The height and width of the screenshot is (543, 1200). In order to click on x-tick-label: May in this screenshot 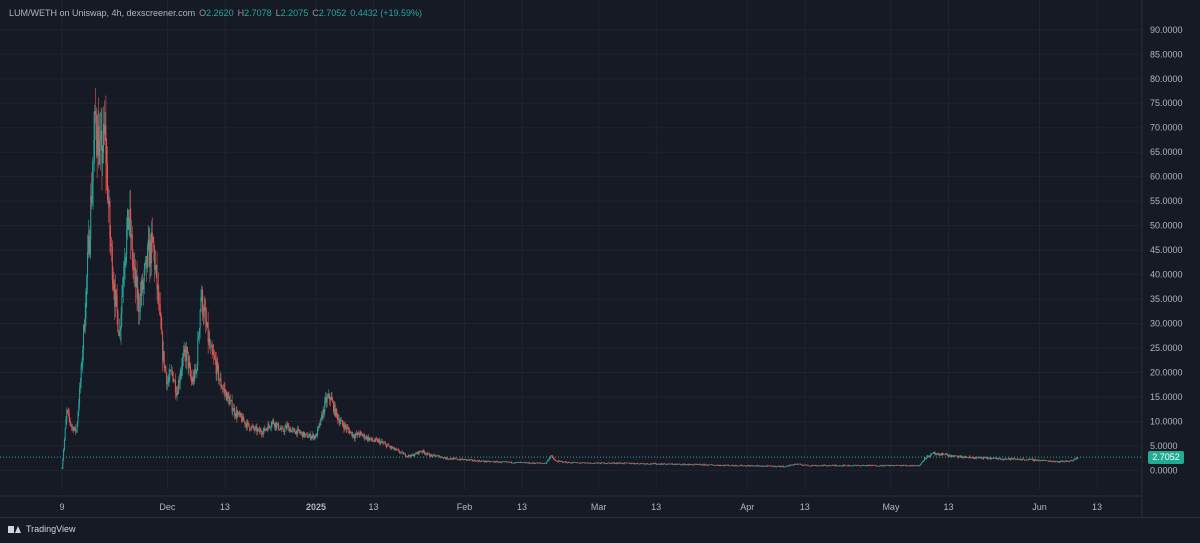, I will do `click(891, 507)`.